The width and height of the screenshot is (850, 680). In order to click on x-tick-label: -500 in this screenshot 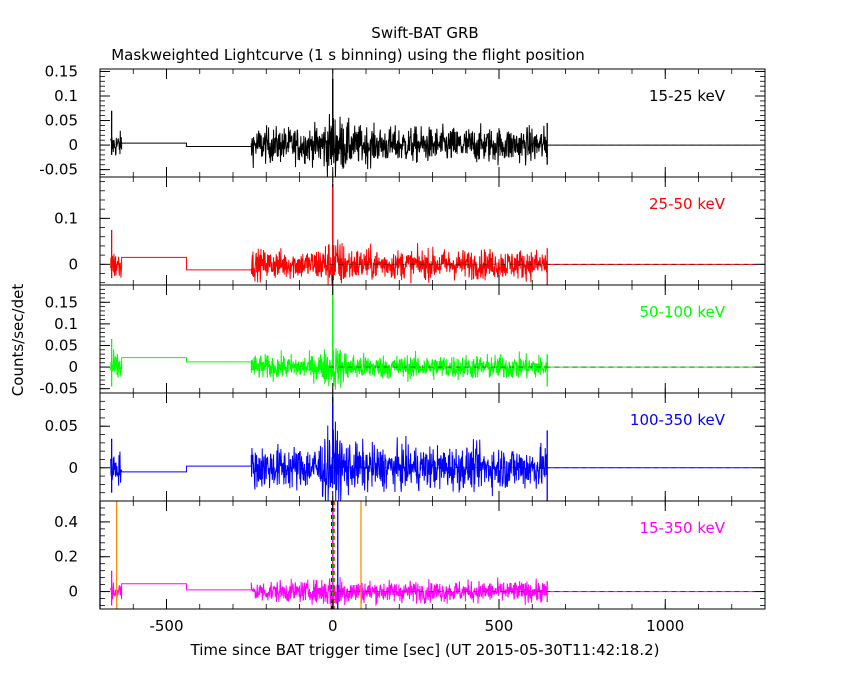, I will do `click(166, 626)`.